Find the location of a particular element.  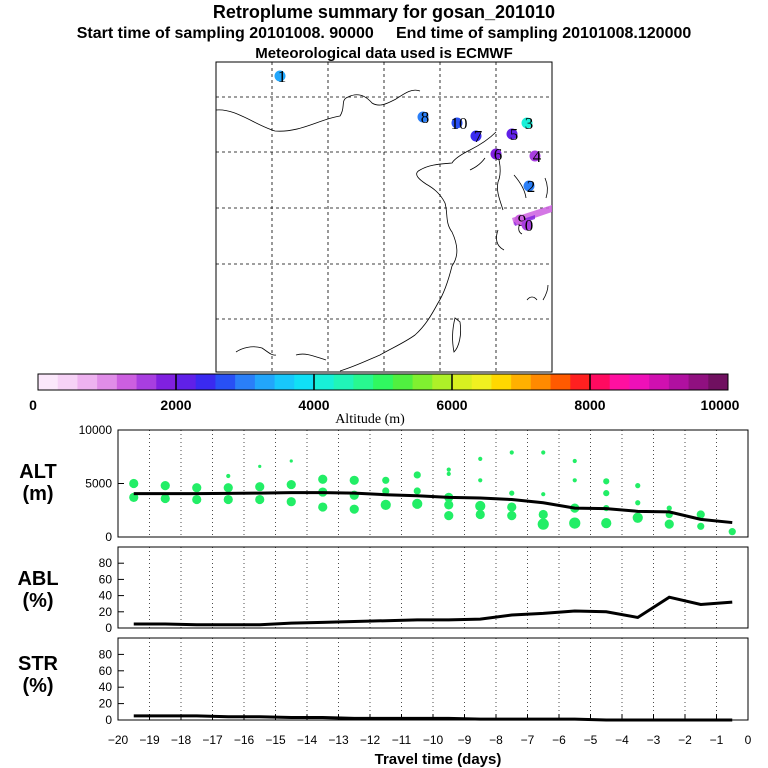

panel-str: 0 20 40 60 80 STR(%) is located at coordinates (383, 682).